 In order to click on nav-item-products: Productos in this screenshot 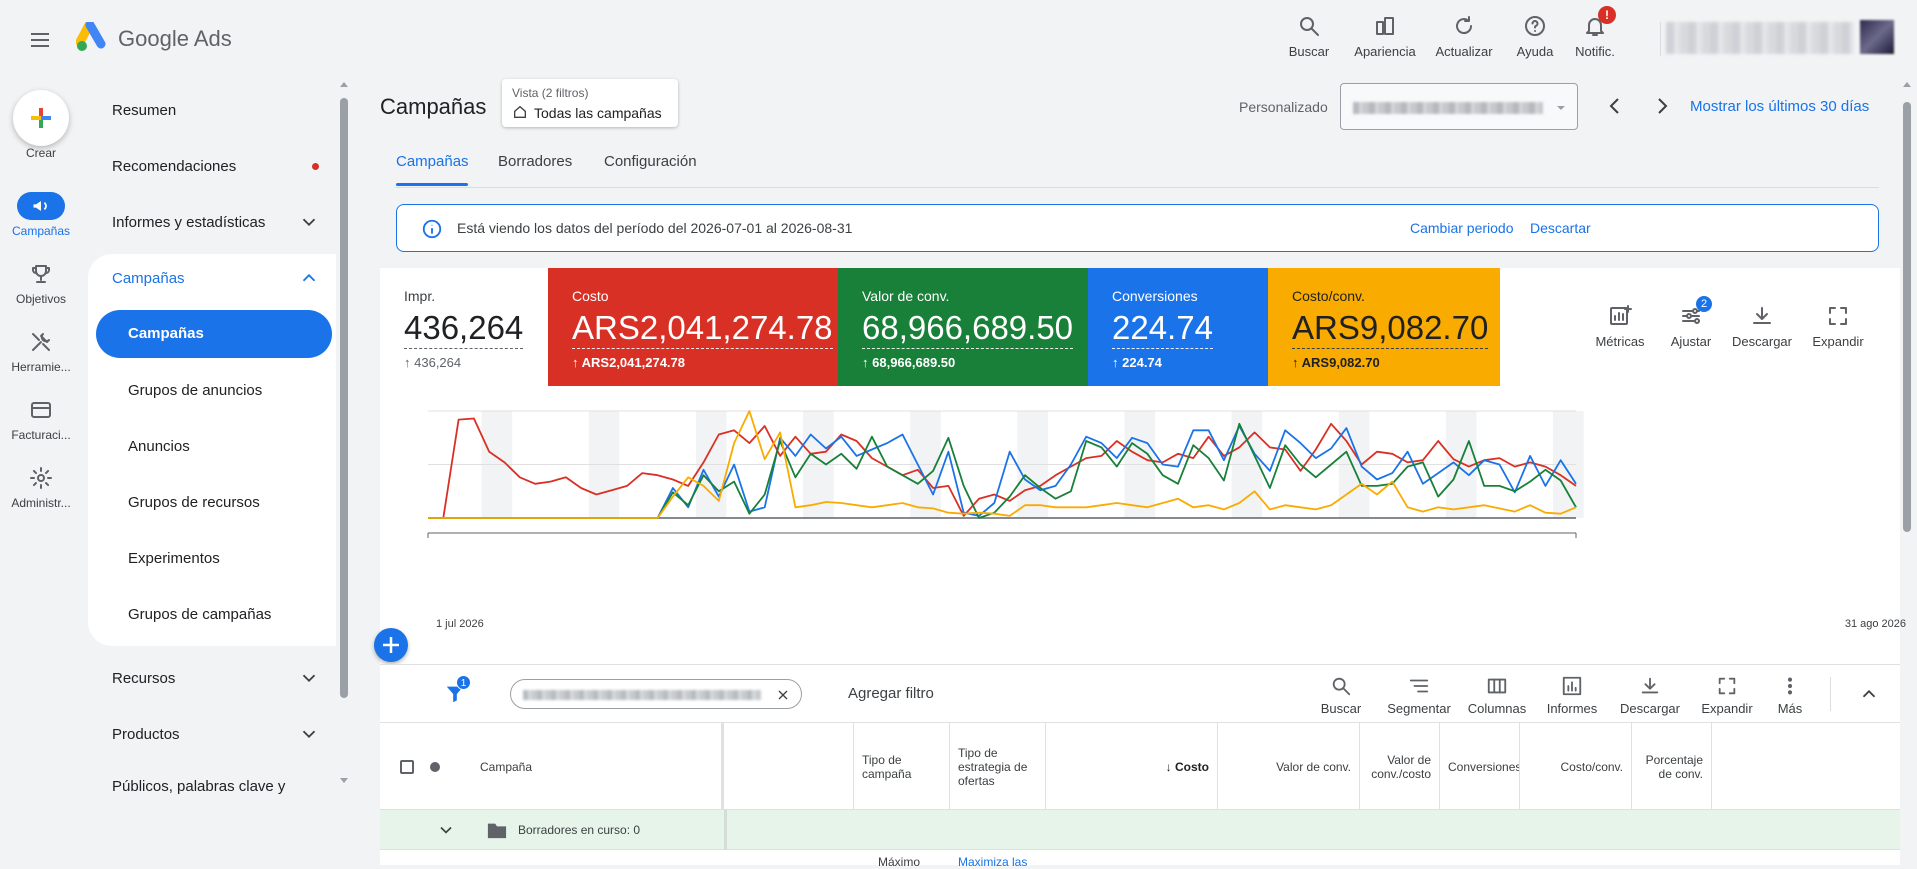, I will do `click(212, 734)`.